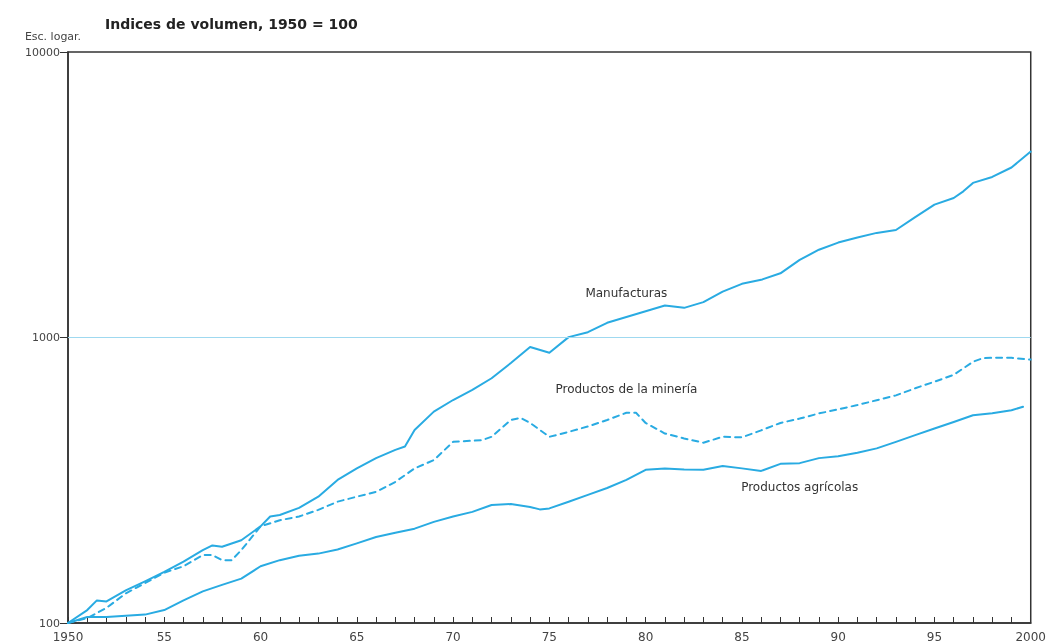 This screenshot has height=644, width=1049. Describe the element at coordinates (46, 337) in the screenshot. I see `y-tick-label: 1000` at that location.